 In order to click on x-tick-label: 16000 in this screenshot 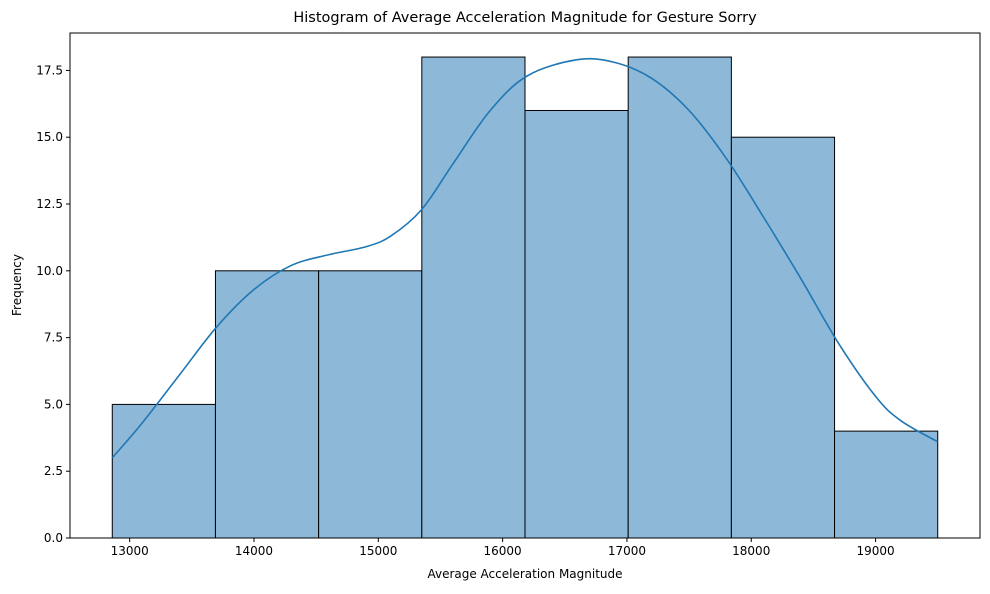, I will do `click(503, 551)`.